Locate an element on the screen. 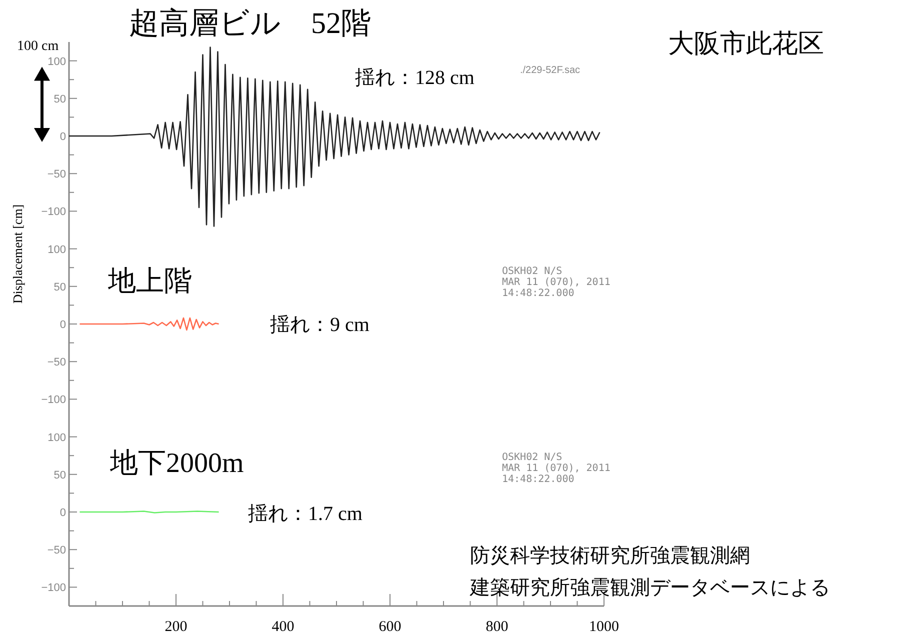 This screenshot has width=922, height=640. x-tick-label: 400 is located at coordinates (283, 627).